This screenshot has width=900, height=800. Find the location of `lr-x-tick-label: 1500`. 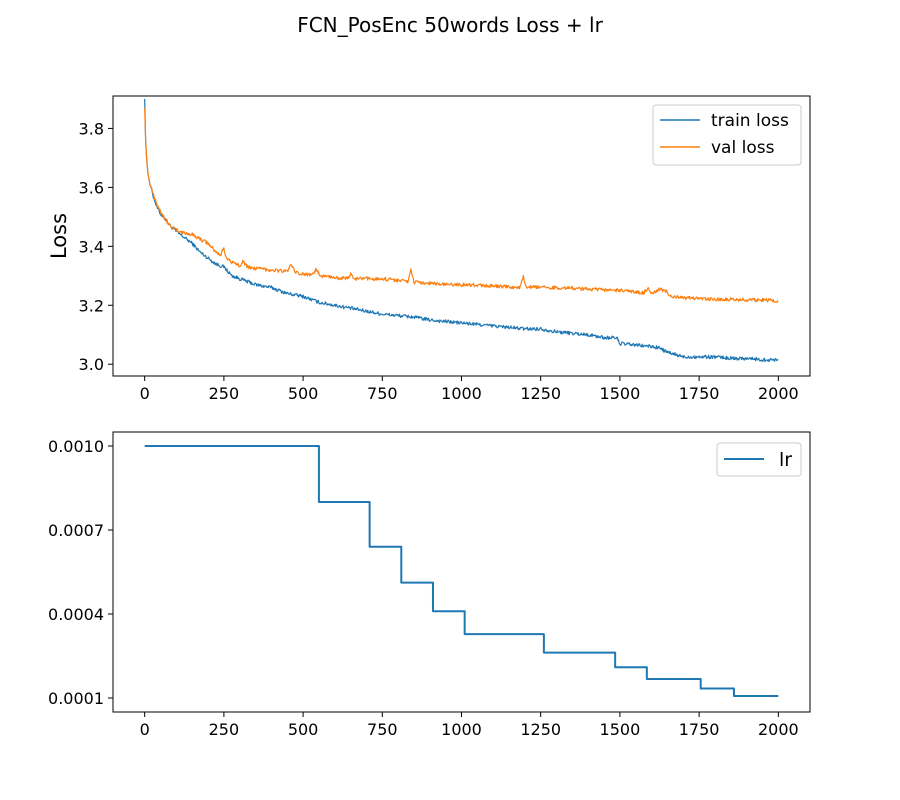

lr-x-tick-label: 1500 is located at coordinates (620, 729).